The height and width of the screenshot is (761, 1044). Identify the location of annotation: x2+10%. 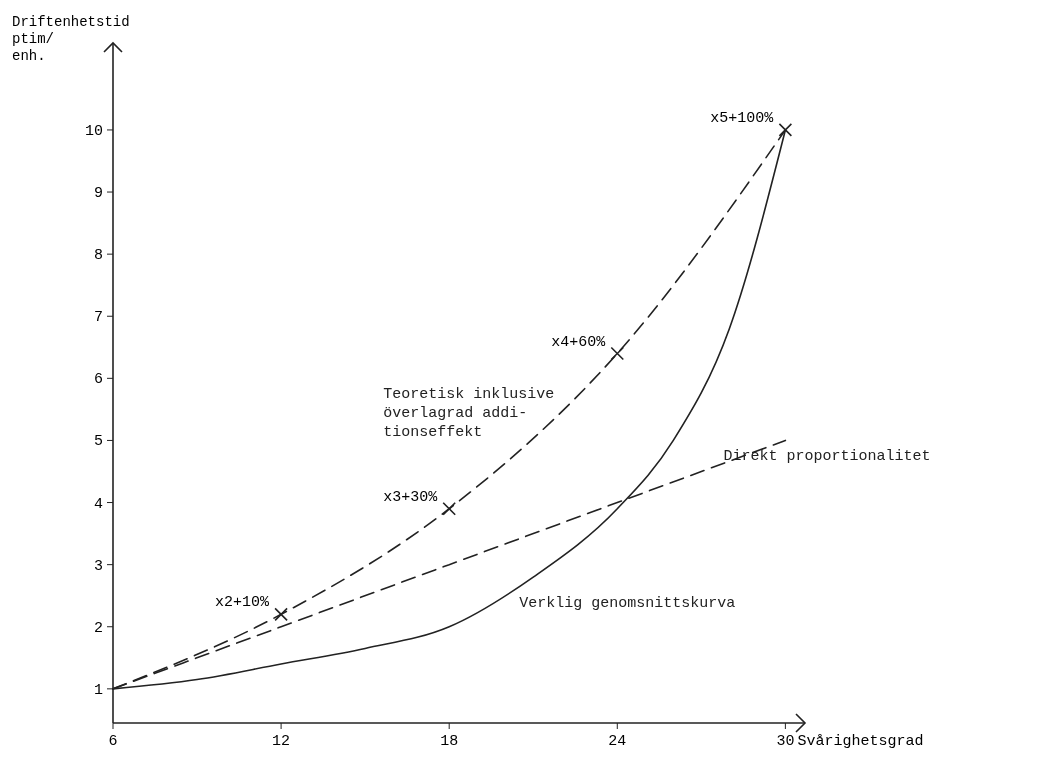
(243, 603).